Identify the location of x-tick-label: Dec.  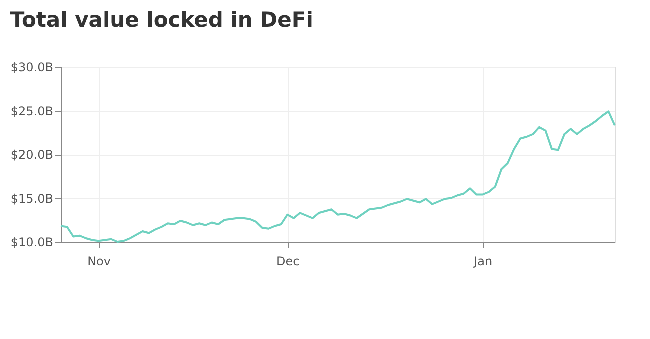
(288, 261).